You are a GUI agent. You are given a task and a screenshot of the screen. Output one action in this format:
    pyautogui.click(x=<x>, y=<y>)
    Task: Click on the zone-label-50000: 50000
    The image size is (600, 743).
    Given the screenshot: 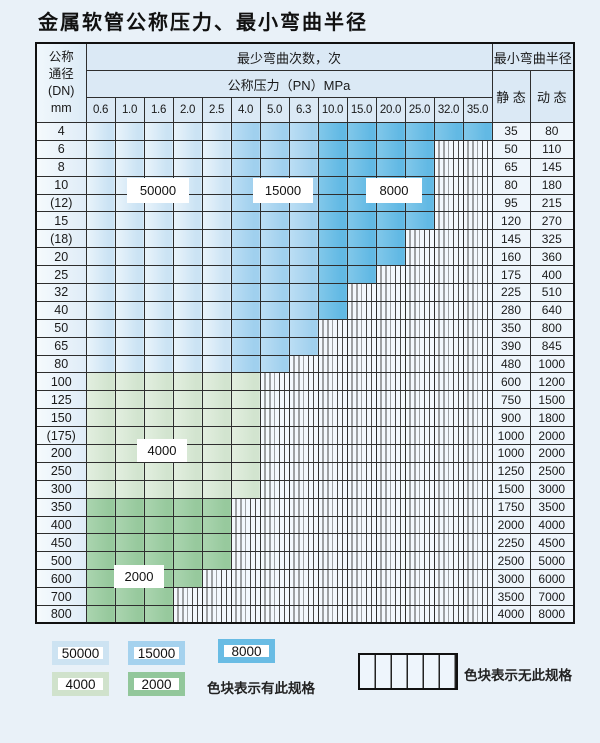 What is the action you would take?
    pyautogui.click(x=158, y=190)
    